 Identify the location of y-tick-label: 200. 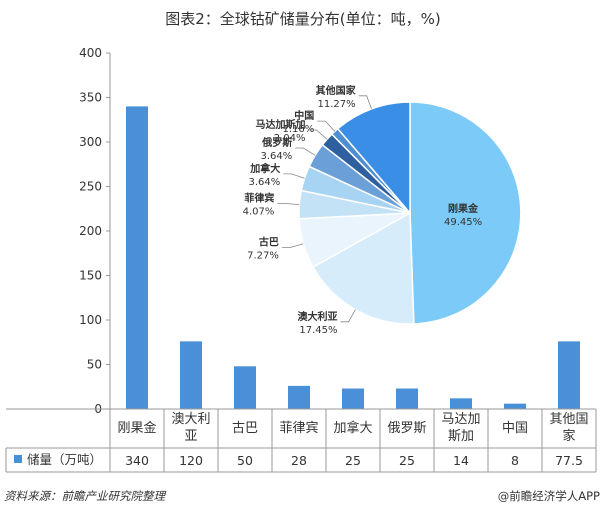
(90, 231).